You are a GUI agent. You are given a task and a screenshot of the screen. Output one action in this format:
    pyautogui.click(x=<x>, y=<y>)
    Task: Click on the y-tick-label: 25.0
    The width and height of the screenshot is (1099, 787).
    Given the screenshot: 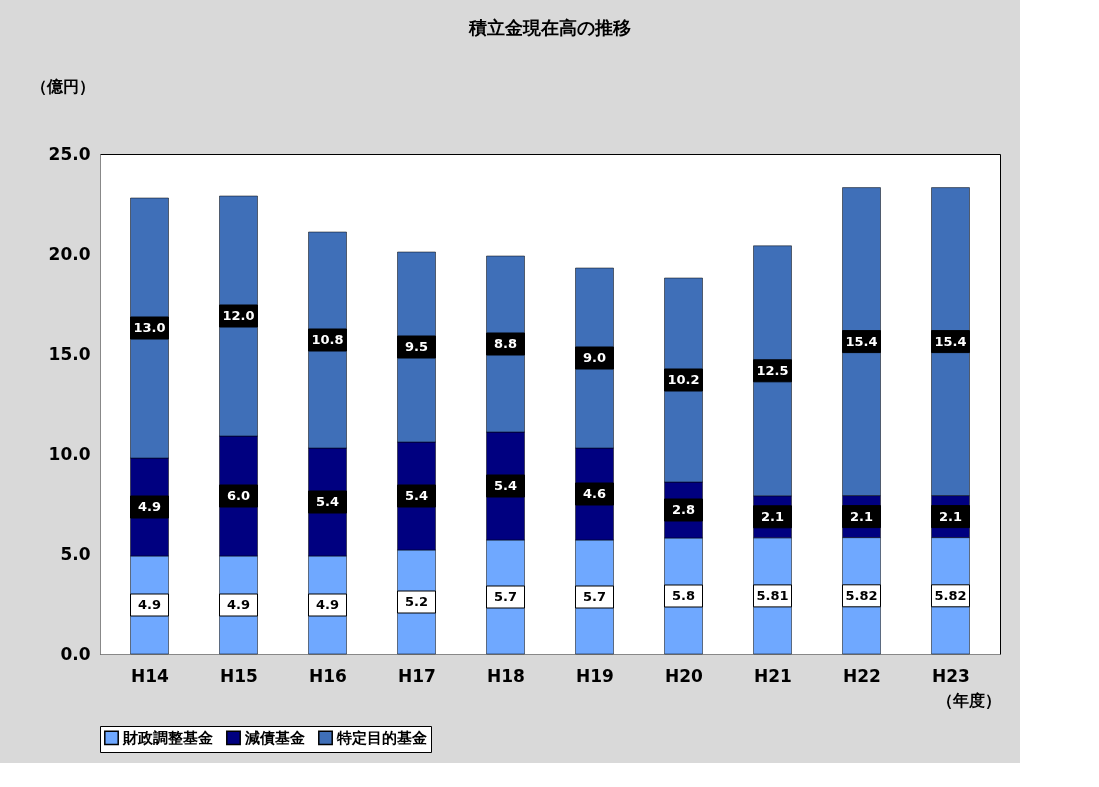 What is the action you would take?
    pyautogui.click(x=69, y=153)
    